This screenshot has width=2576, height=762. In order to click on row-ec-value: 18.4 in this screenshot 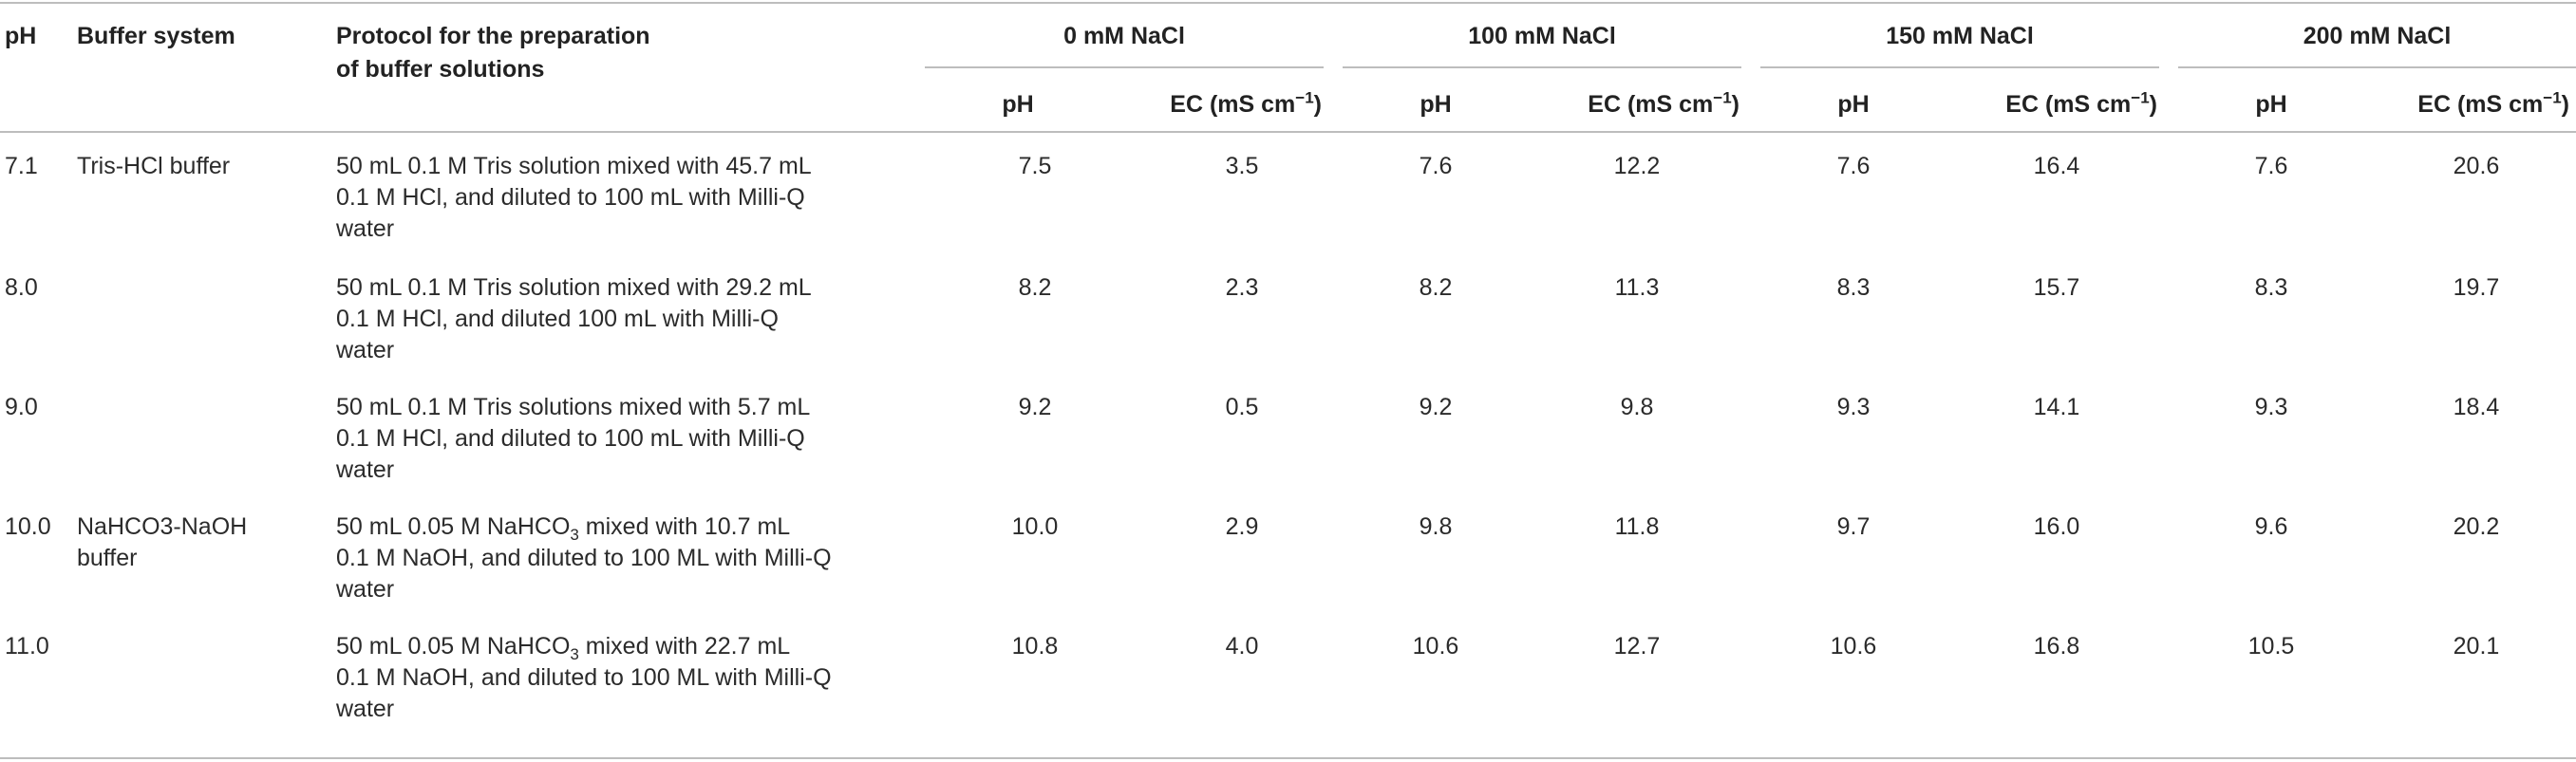, I will do `click(2476, 407)`.